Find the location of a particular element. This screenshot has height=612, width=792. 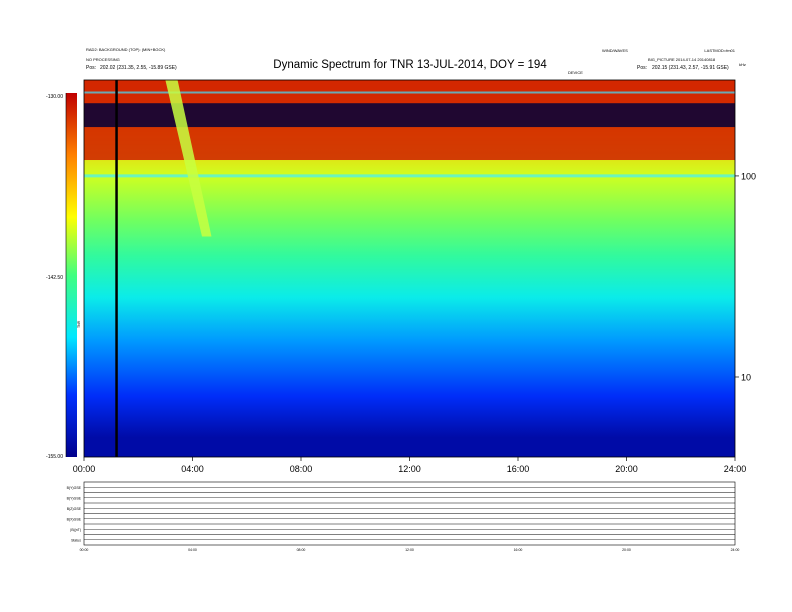

x-tick-label: 04:00 is located at coordinates (192, 469).